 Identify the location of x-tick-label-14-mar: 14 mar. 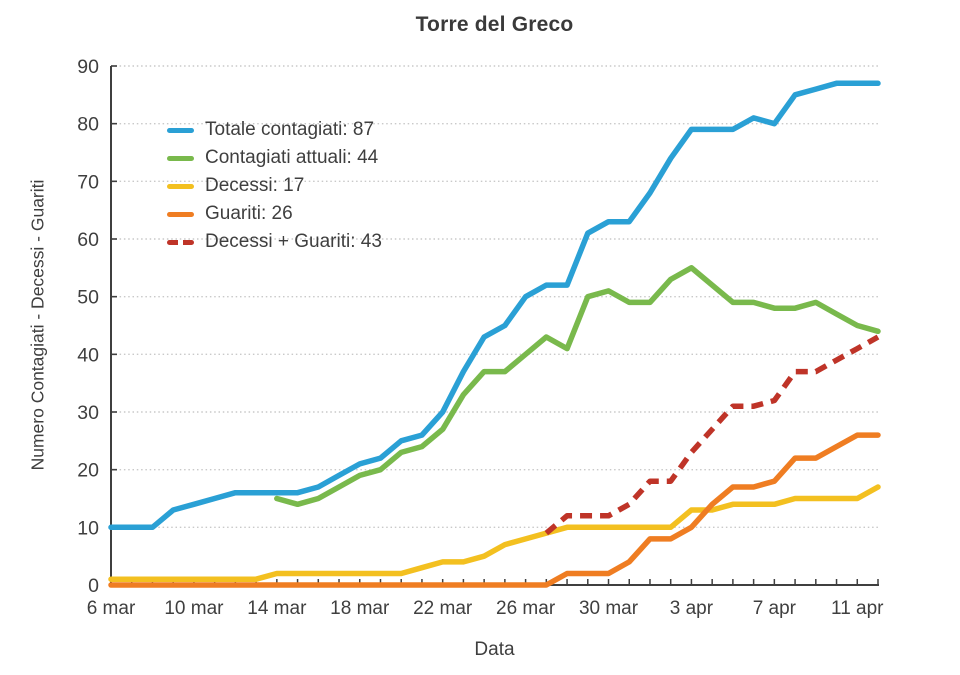
(277, 608).